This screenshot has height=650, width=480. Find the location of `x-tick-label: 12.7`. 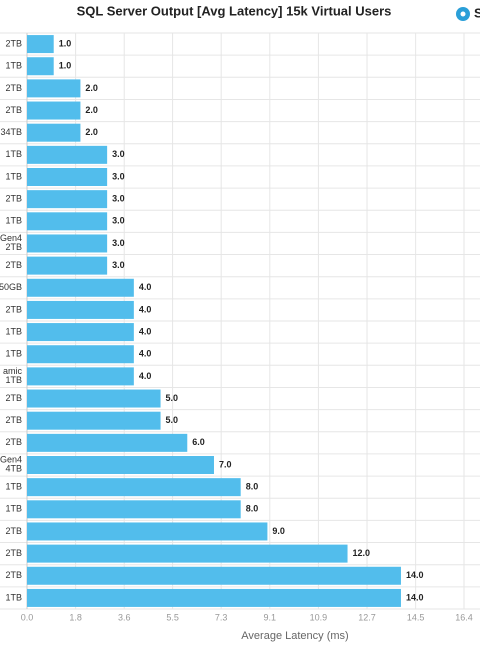

x-tick-label: 12.7 is located at coordinates (367, 617).